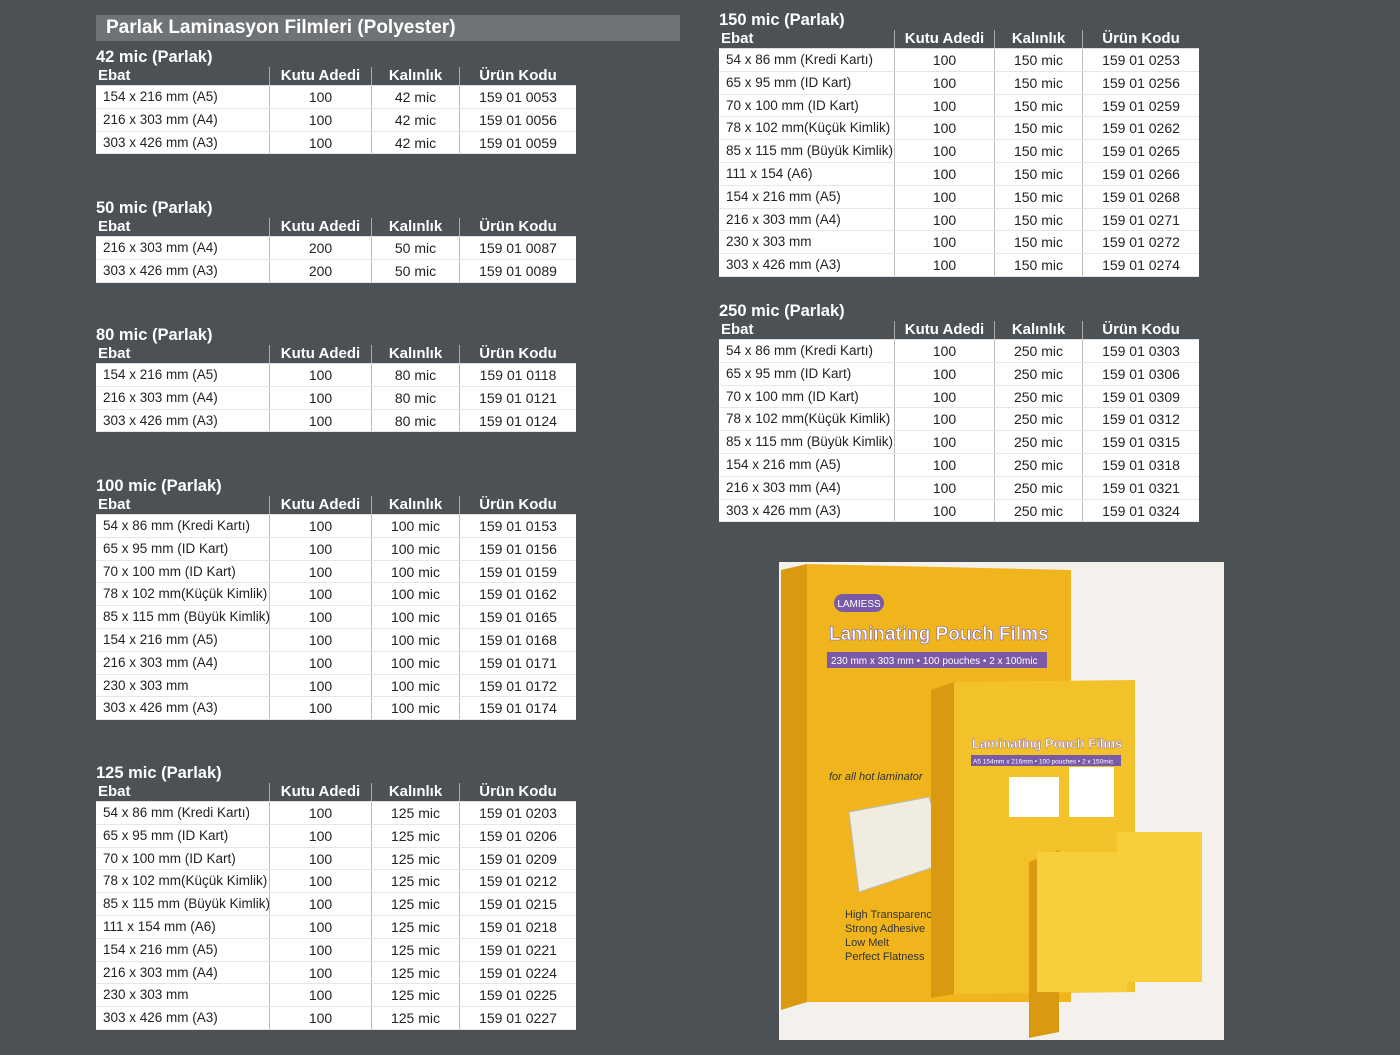 Image resolution: width=1400 pixels, height=1055 pixels. I want to click on table-cell: 159 01 0256, so click(1141, 82).